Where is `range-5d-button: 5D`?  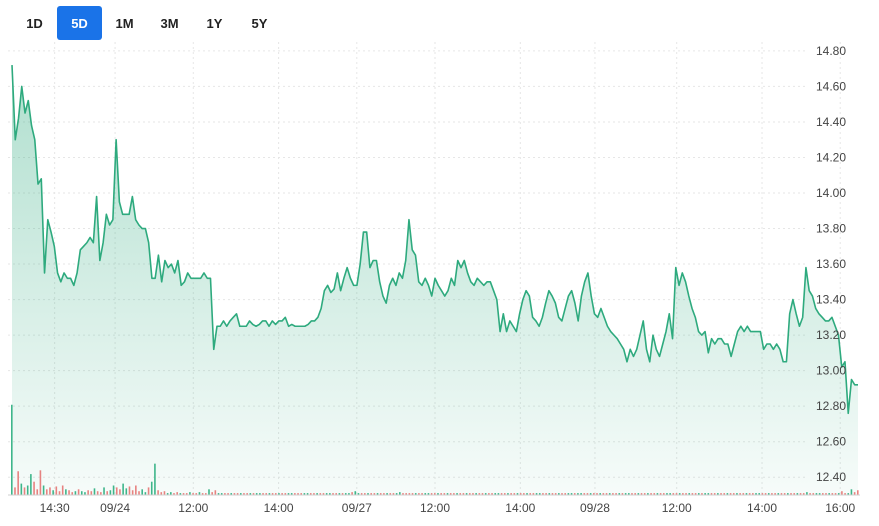 range-5d-button: 5D is located at coordinates (79, 23).